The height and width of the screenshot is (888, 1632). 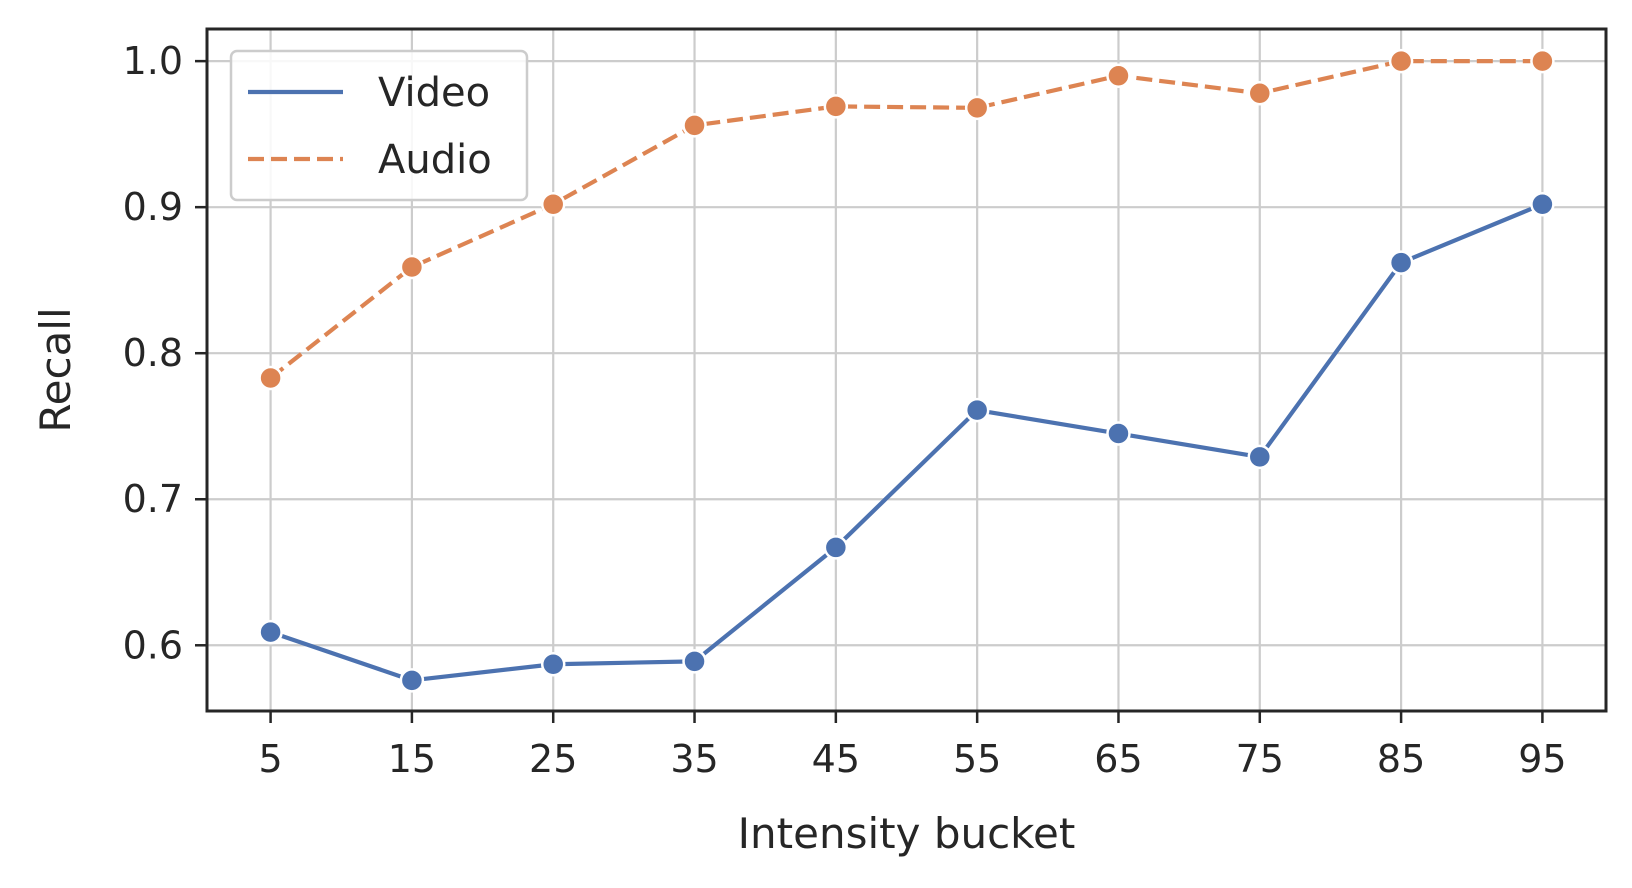 I want to click on x-tick-label: 95, so click(x=1542, y=759).